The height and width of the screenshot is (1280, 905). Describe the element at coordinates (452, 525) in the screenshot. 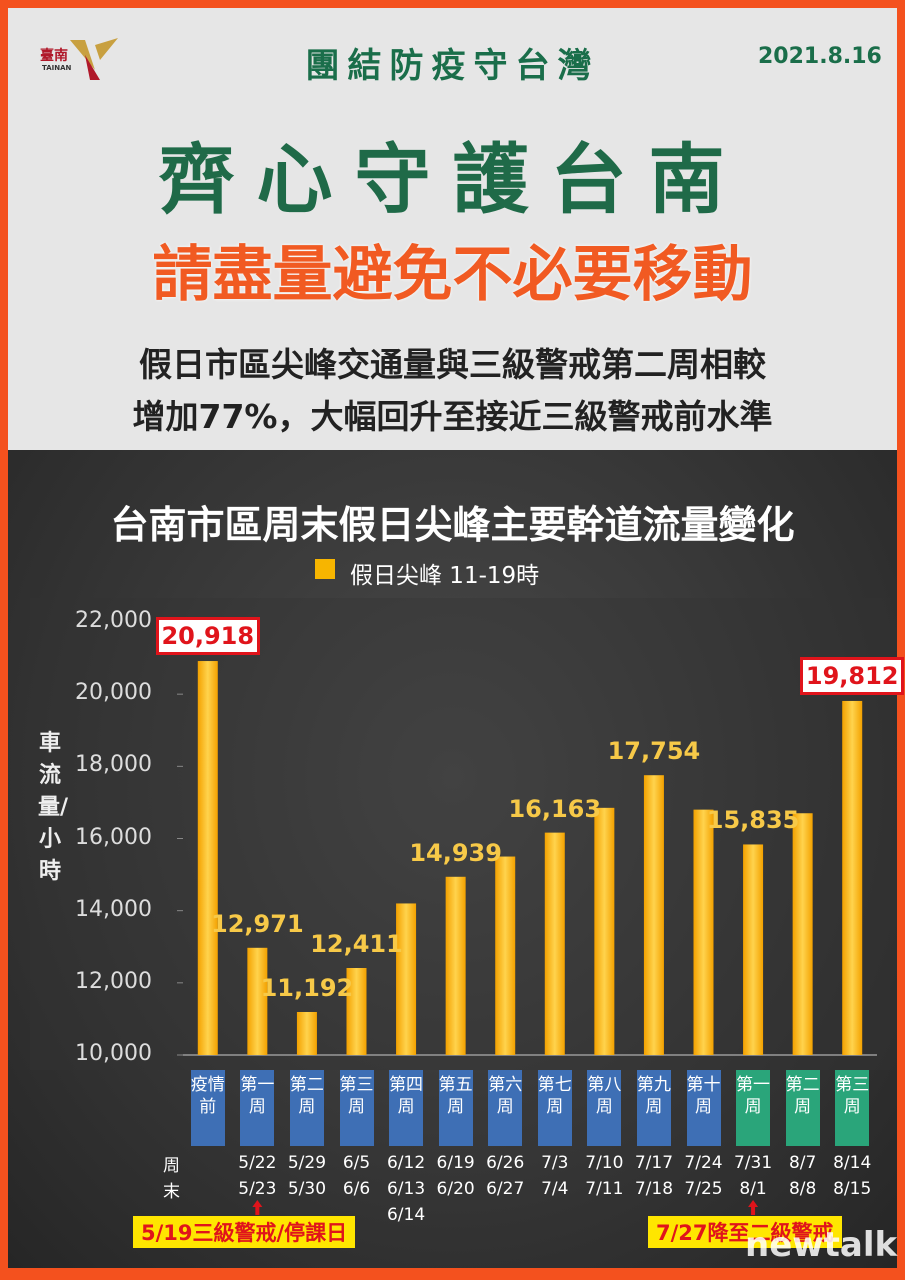

I see `chart-title: 台南市區周末假日尖峰主要幹道流量變化` at that location.